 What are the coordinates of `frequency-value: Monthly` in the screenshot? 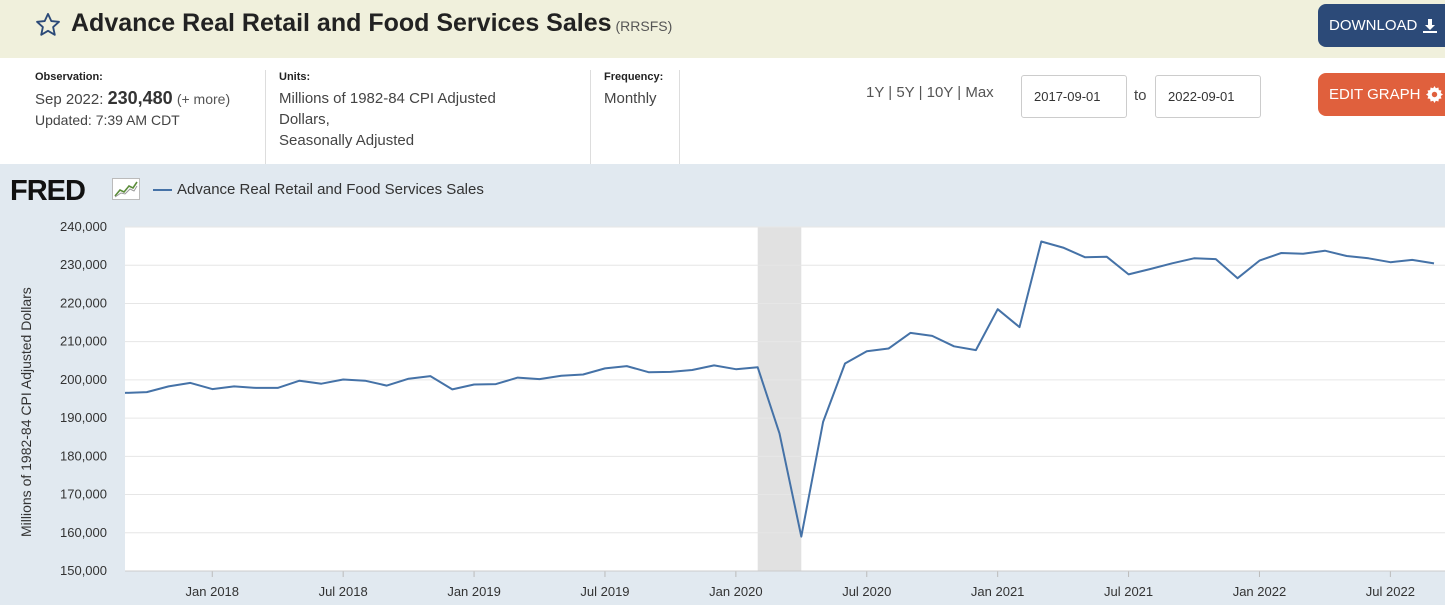 It's located at (630, 98).